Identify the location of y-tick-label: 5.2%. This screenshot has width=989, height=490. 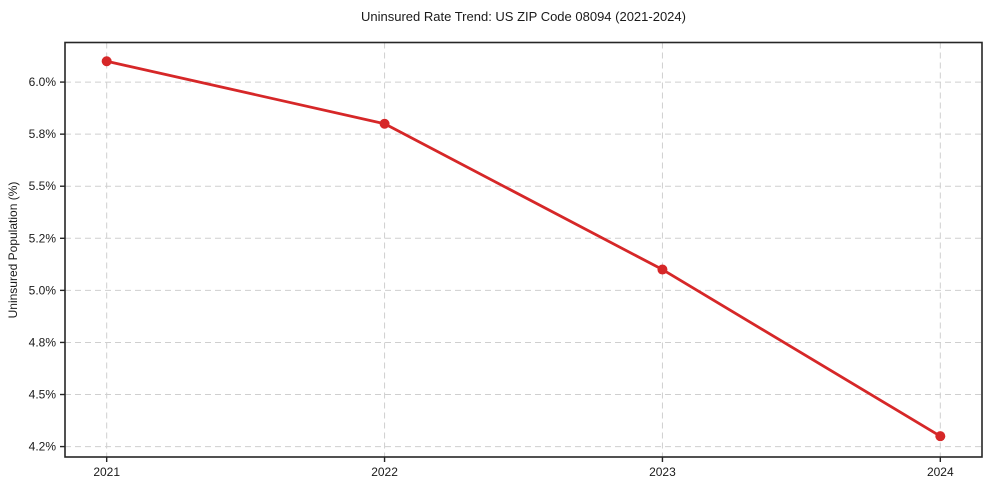
(43, 238).